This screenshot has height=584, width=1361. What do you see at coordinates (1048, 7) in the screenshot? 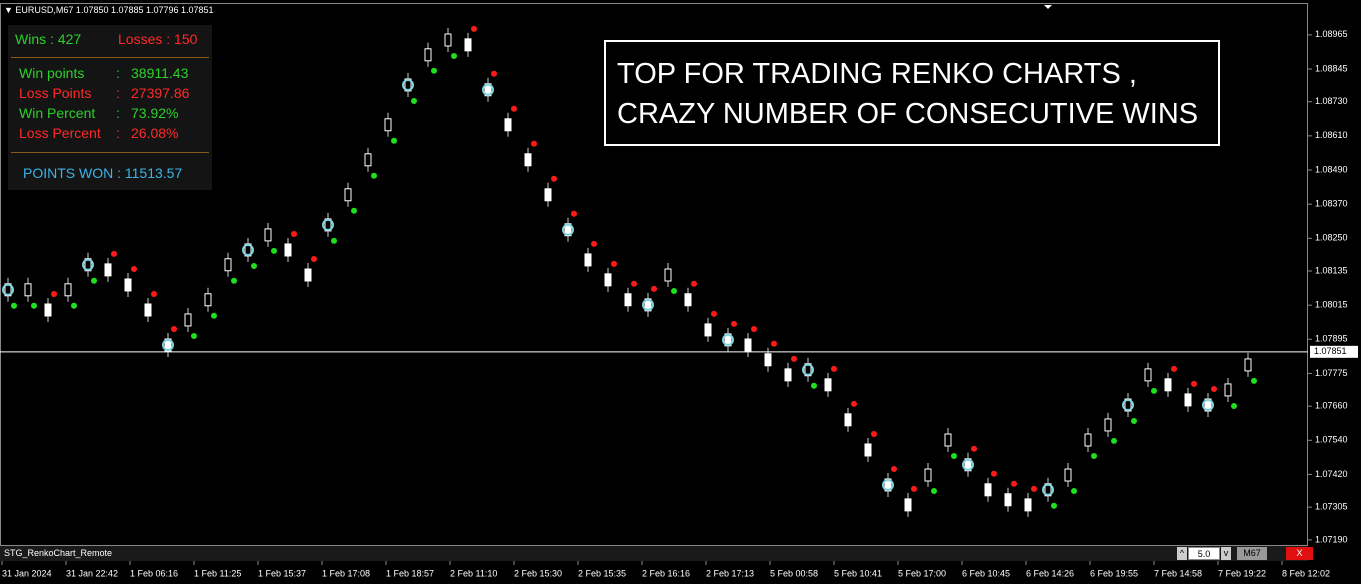
I see `shift-marker` at bounding box center [1048, 7].